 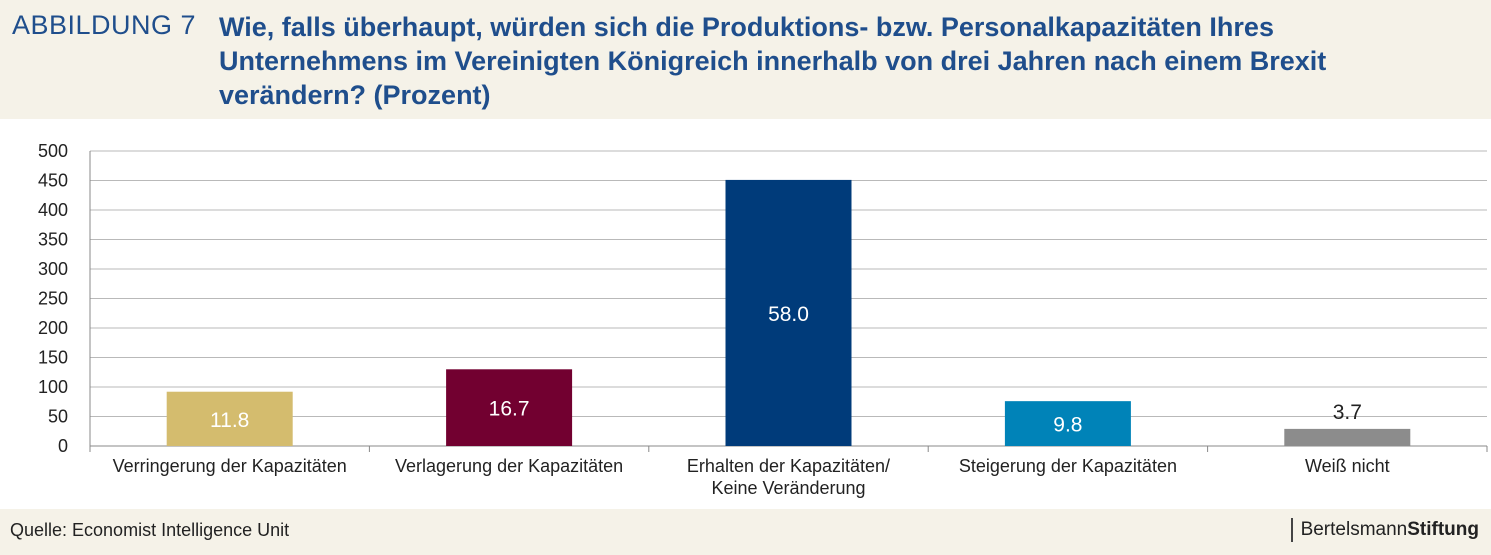 I want to click on data-label: 9.8, so click(x=1067, y=425).